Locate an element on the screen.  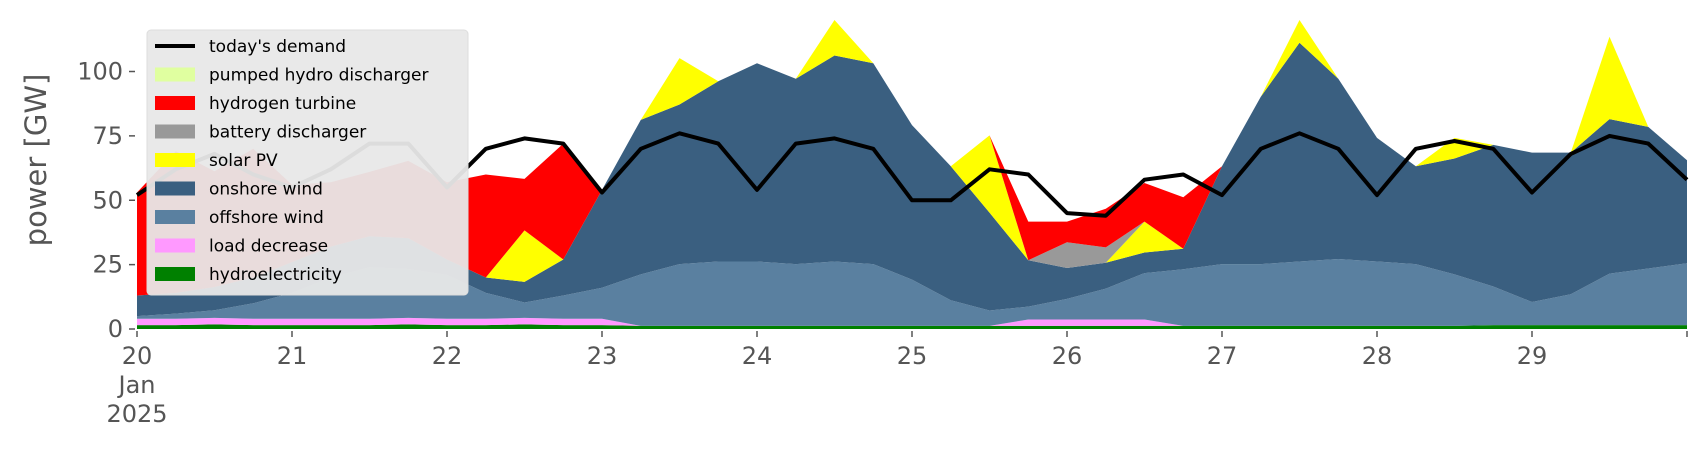
x-tick-month: Jan is located at coordinates (136, 385).